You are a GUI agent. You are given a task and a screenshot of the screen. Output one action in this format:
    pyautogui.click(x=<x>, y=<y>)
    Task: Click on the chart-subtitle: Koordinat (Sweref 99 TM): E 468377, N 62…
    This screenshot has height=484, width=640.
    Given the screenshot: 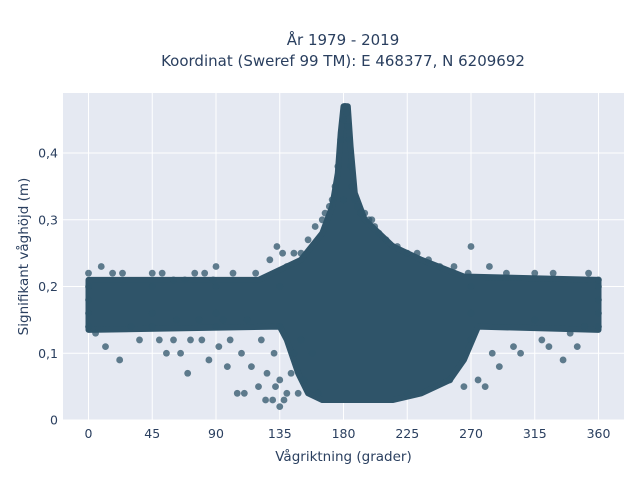 What is the action you would take?
    pyautogui.click(x=343, y=61)
    